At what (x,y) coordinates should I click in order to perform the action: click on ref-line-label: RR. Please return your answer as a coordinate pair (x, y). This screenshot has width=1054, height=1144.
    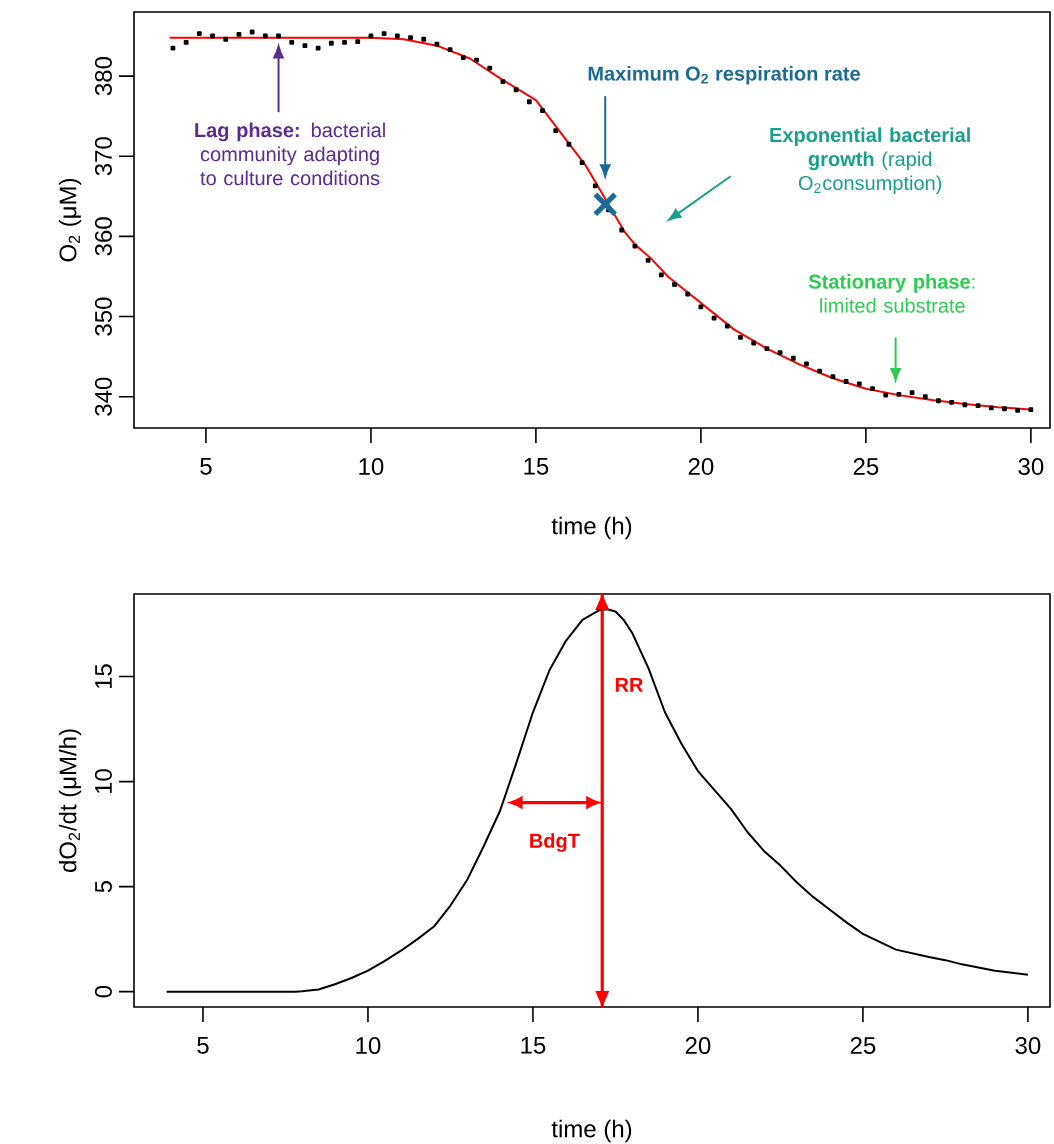
    Looking at the image, I should click on (629, 684).